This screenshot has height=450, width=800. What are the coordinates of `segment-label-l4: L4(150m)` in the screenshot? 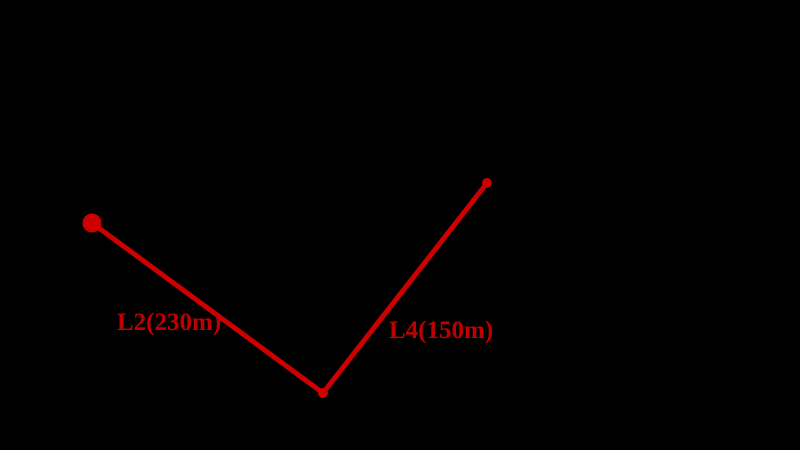 It's located at (441, 330).